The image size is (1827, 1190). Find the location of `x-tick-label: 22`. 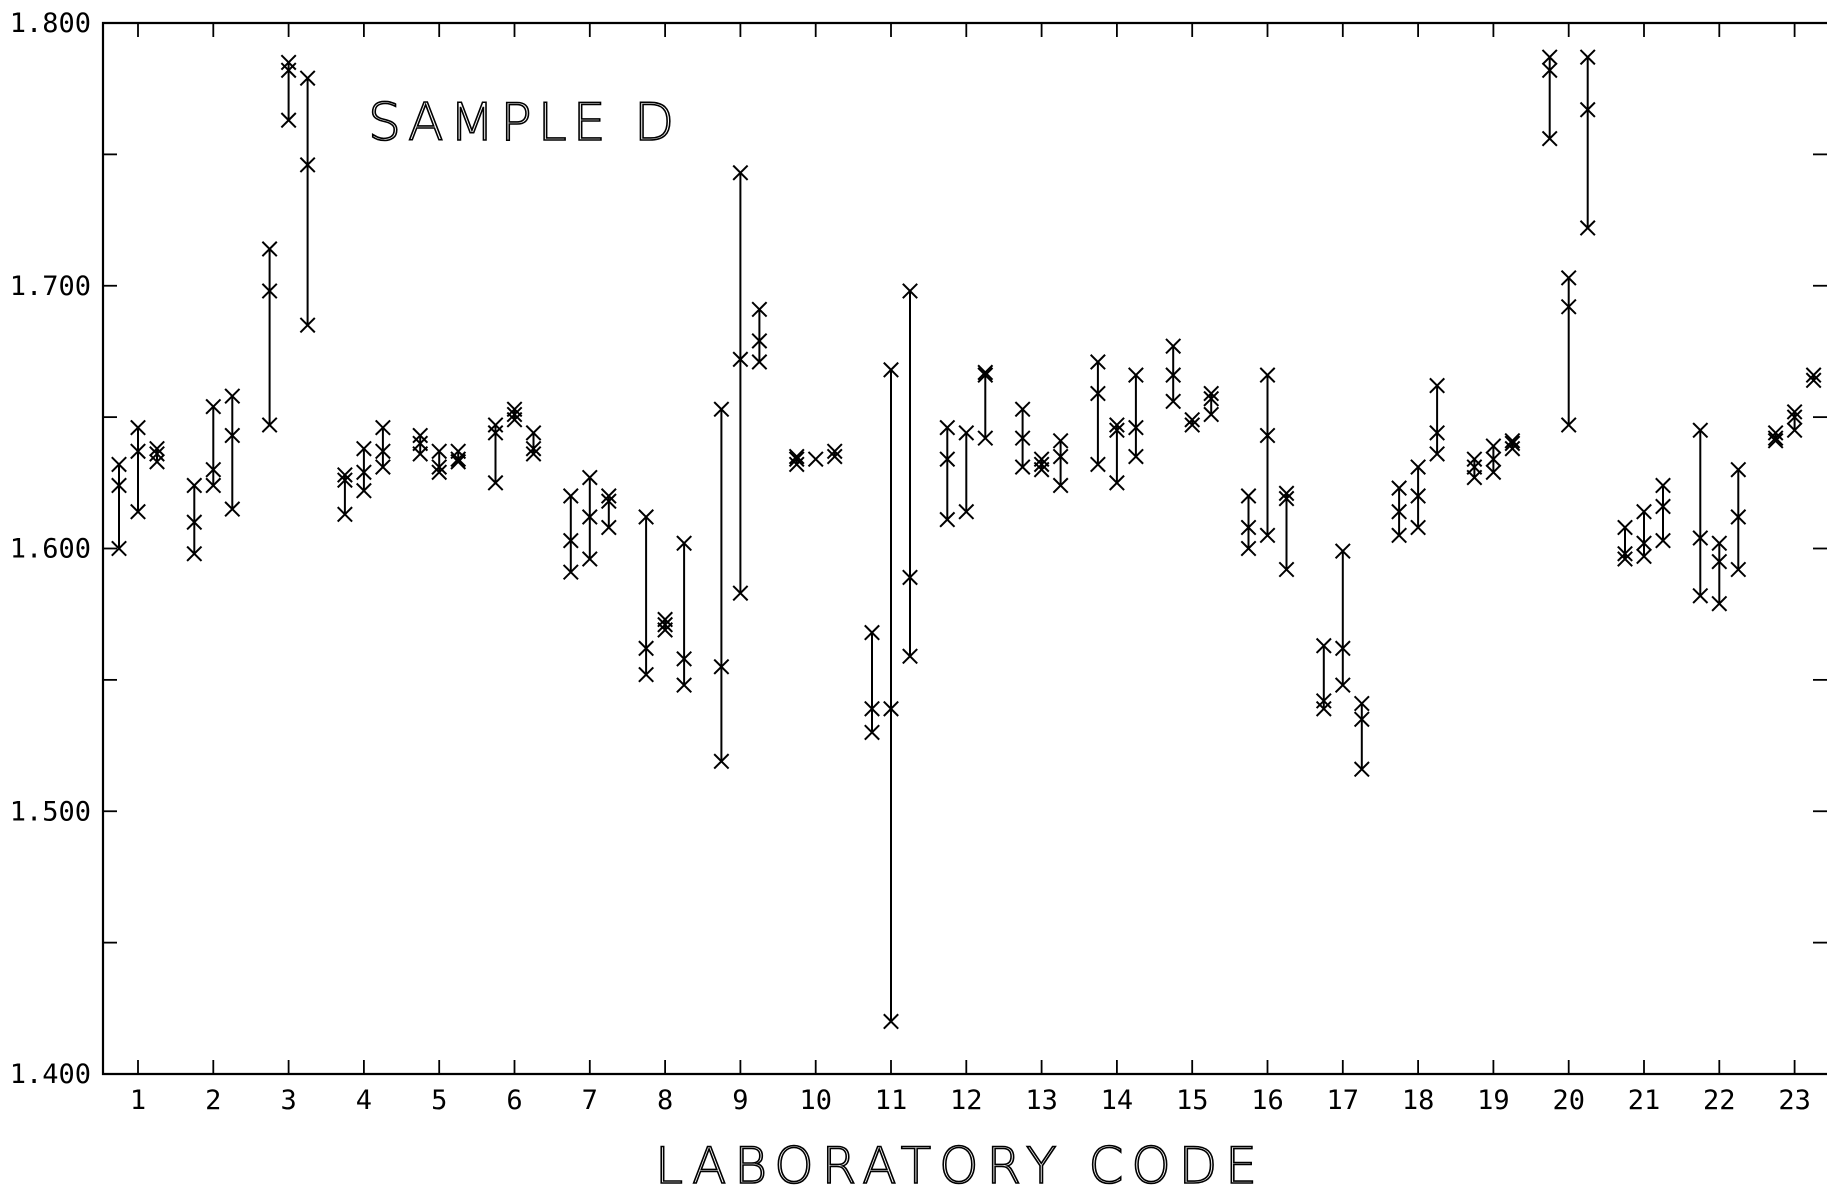

x-tick-label: 22 is located at coordinates (1719, 1100).